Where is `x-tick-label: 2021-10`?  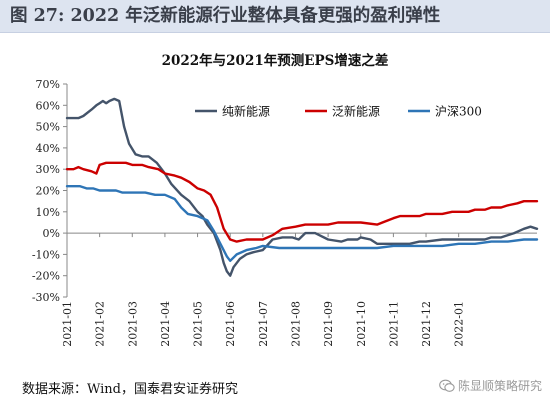 x-tick-label: 2021-10 is located at coordinates (361, 324).